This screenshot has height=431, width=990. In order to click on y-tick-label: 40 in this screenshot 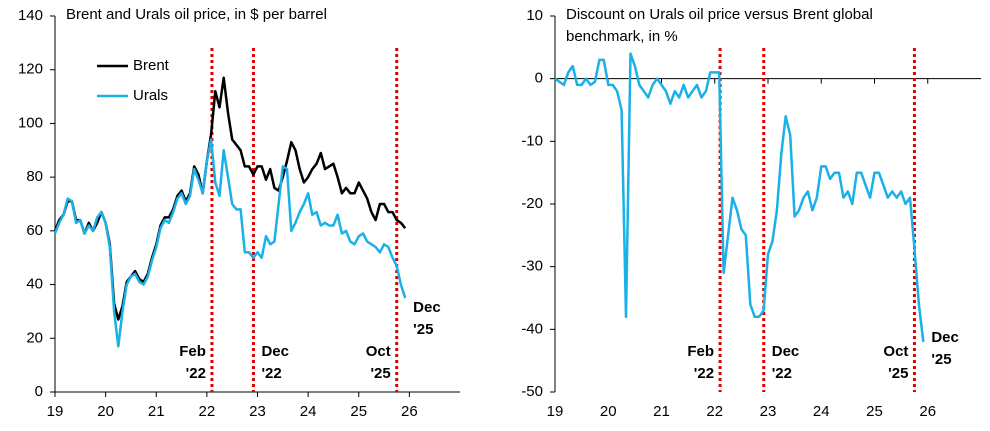, I will do `click(34, 284)`.